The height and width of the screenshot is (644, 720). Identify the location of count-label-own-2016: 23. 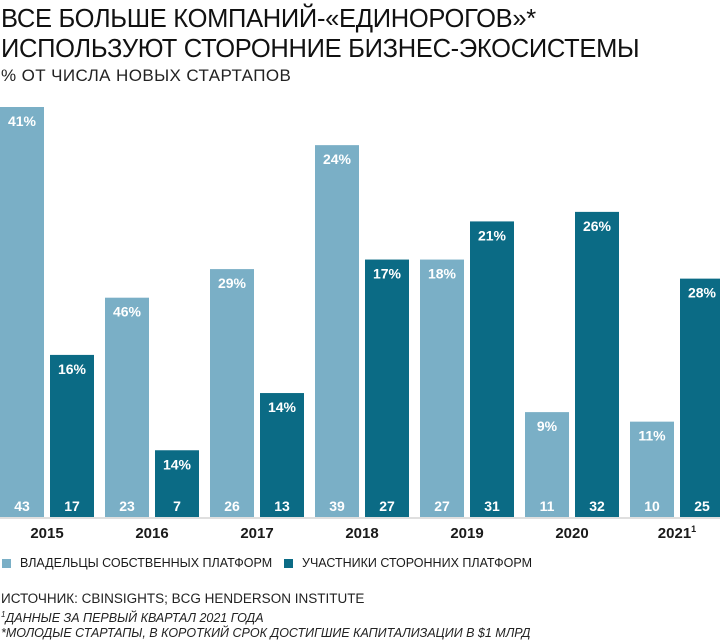
(127, 506).